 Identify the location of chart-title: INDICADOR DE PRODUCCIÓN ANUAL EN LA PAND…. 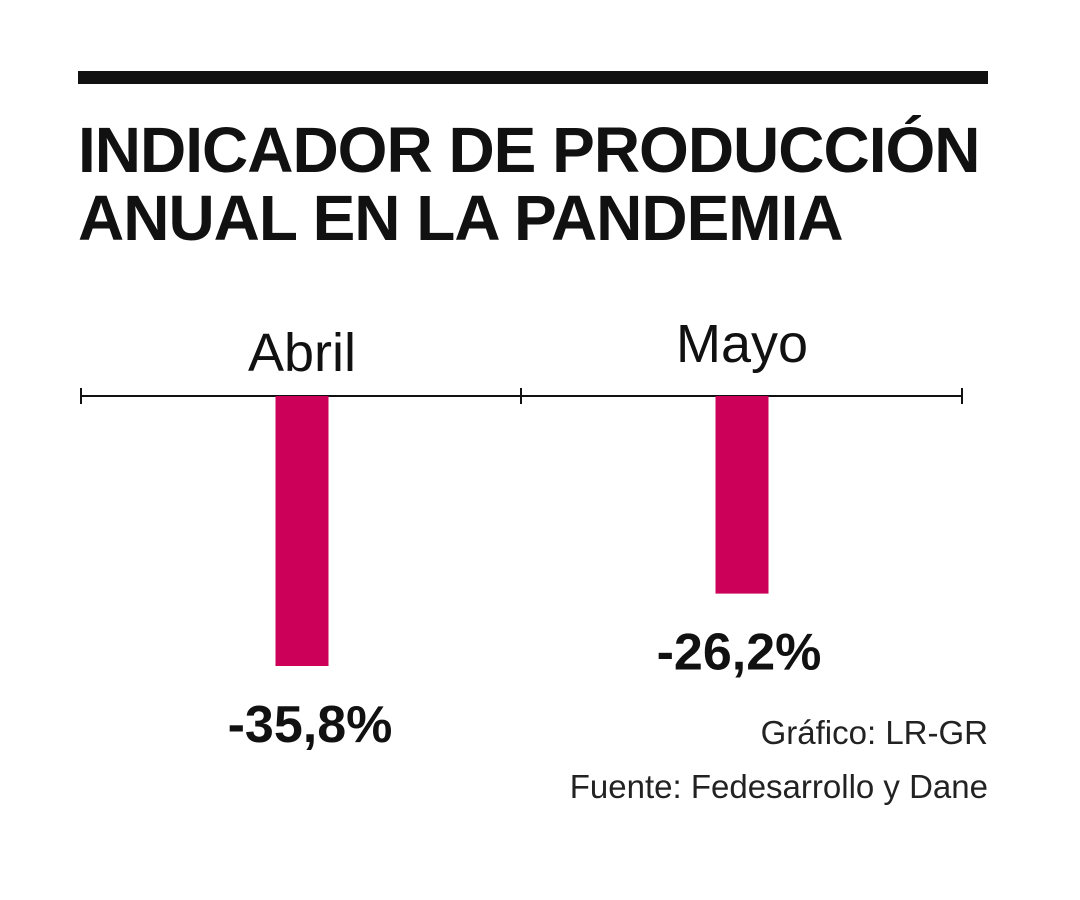
(529, 184).